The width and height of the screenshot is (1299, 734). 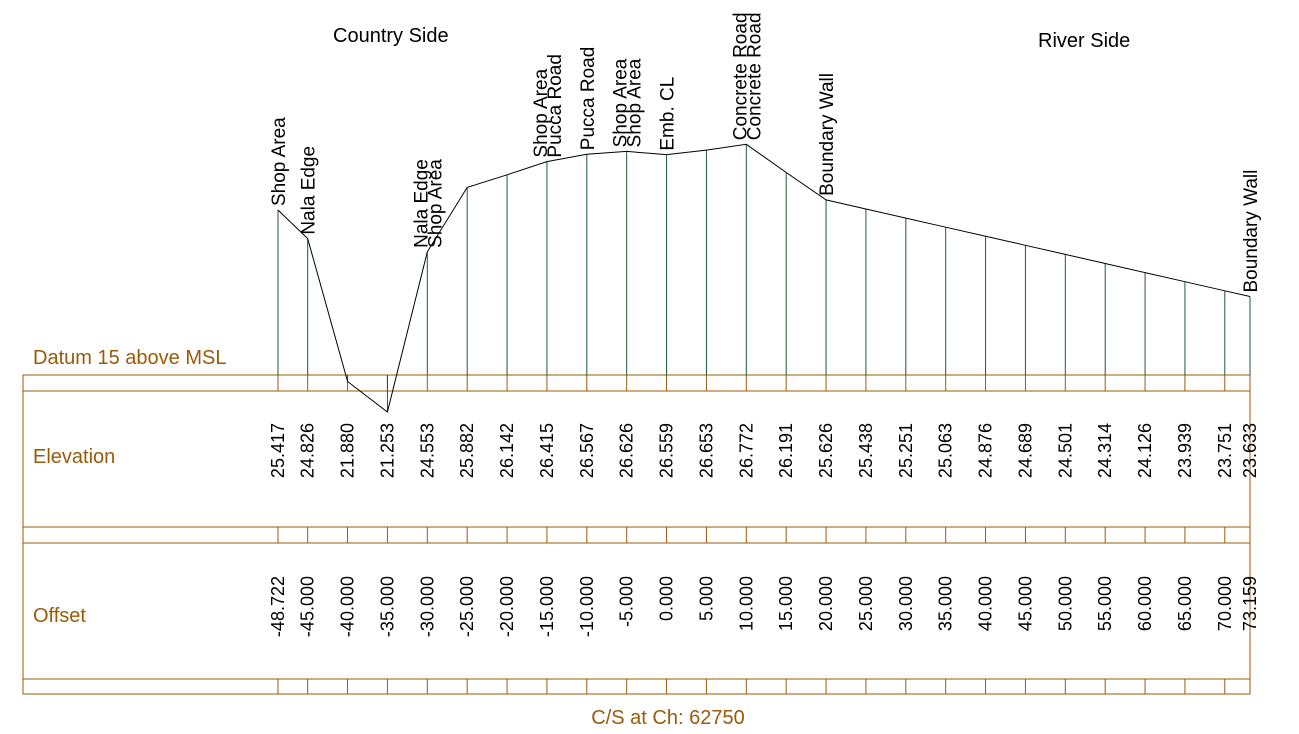 I want to click on offset-value: -20.000, so click(x=507, y=606).